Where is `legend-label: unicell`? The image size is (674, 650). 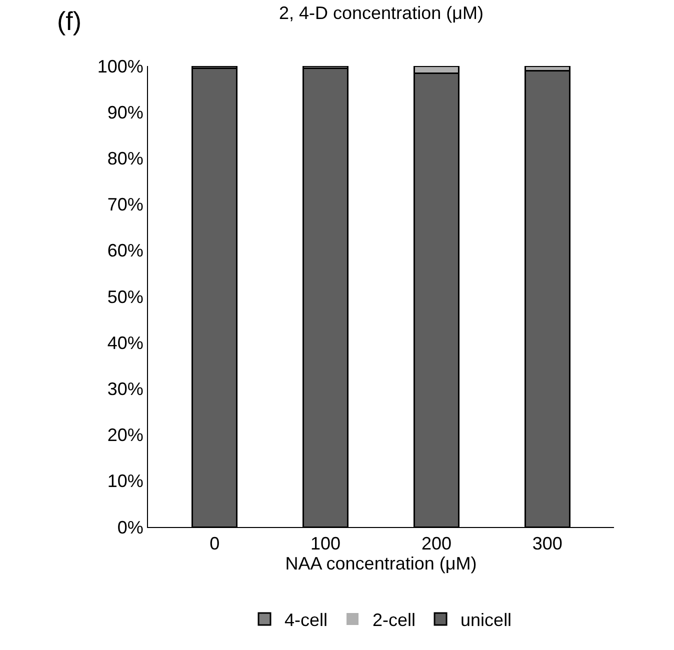
legend-label: unicell is located at coordinates (486, 620).